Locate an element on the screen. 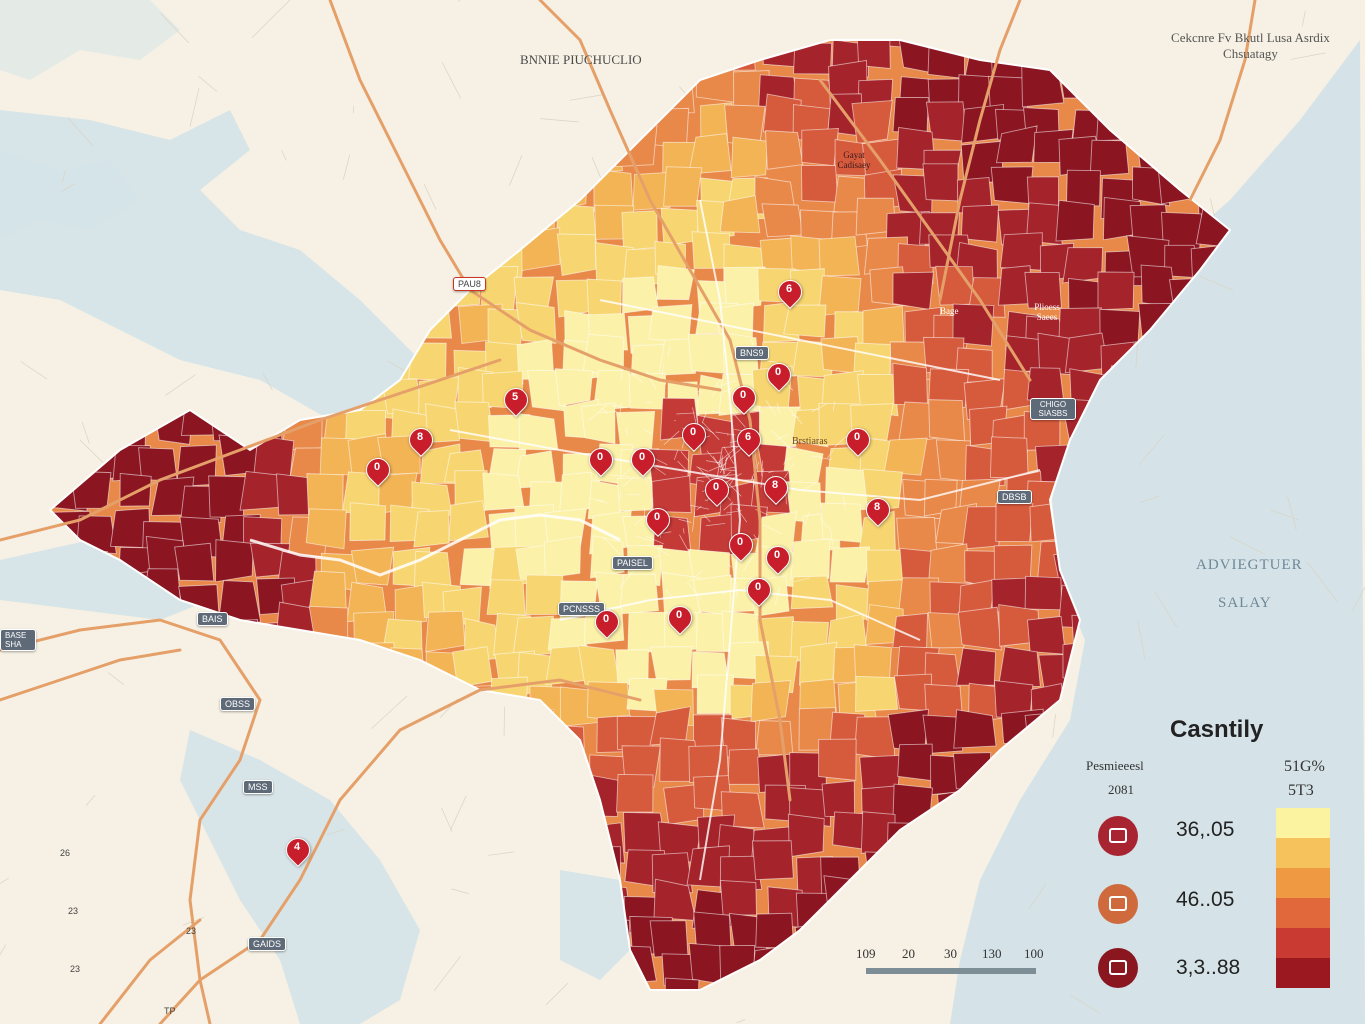 The image size is (1365, 1024). scale-tick-label: 130 is located at coordinates (992, 953).